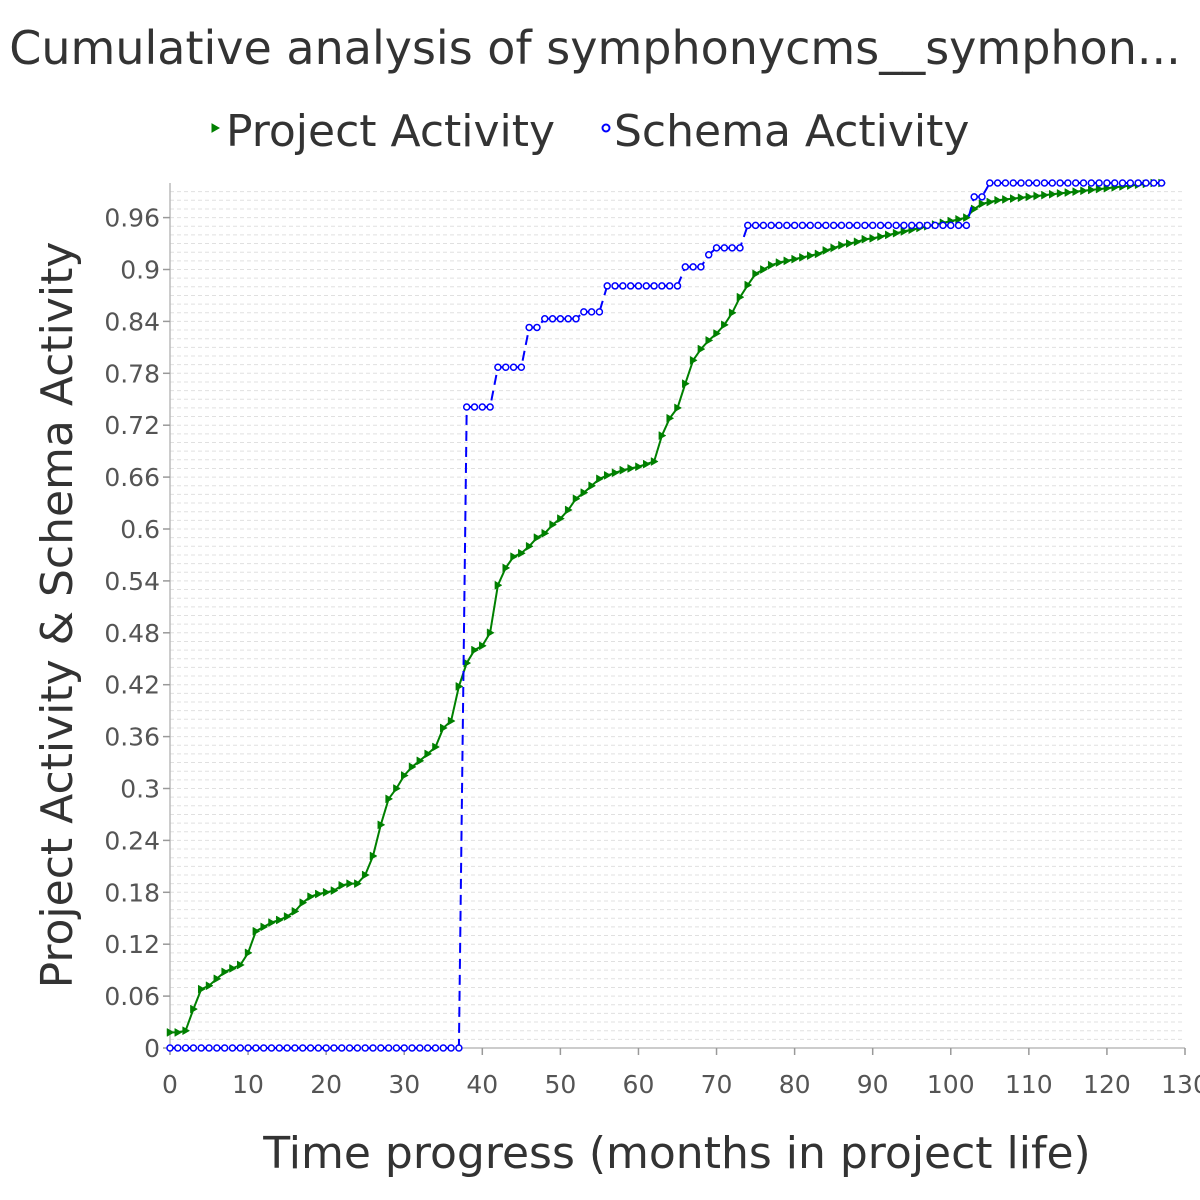  Describe the element at coordinates (132, 218) in the screenshot. I see `y-tick-label: 0.96` at that location.